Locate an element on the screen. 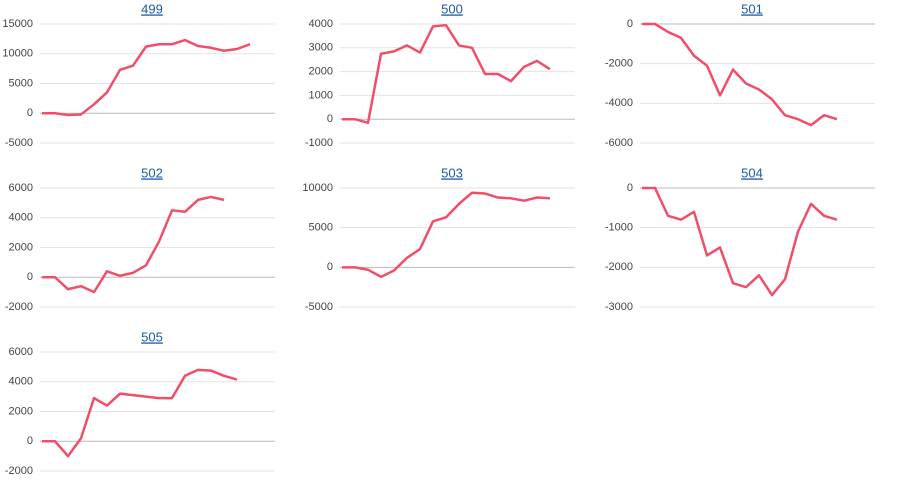 The width and height of the screenshot is (900, 492). y-tick-label: 3000 is located at coordinates (321, 48).